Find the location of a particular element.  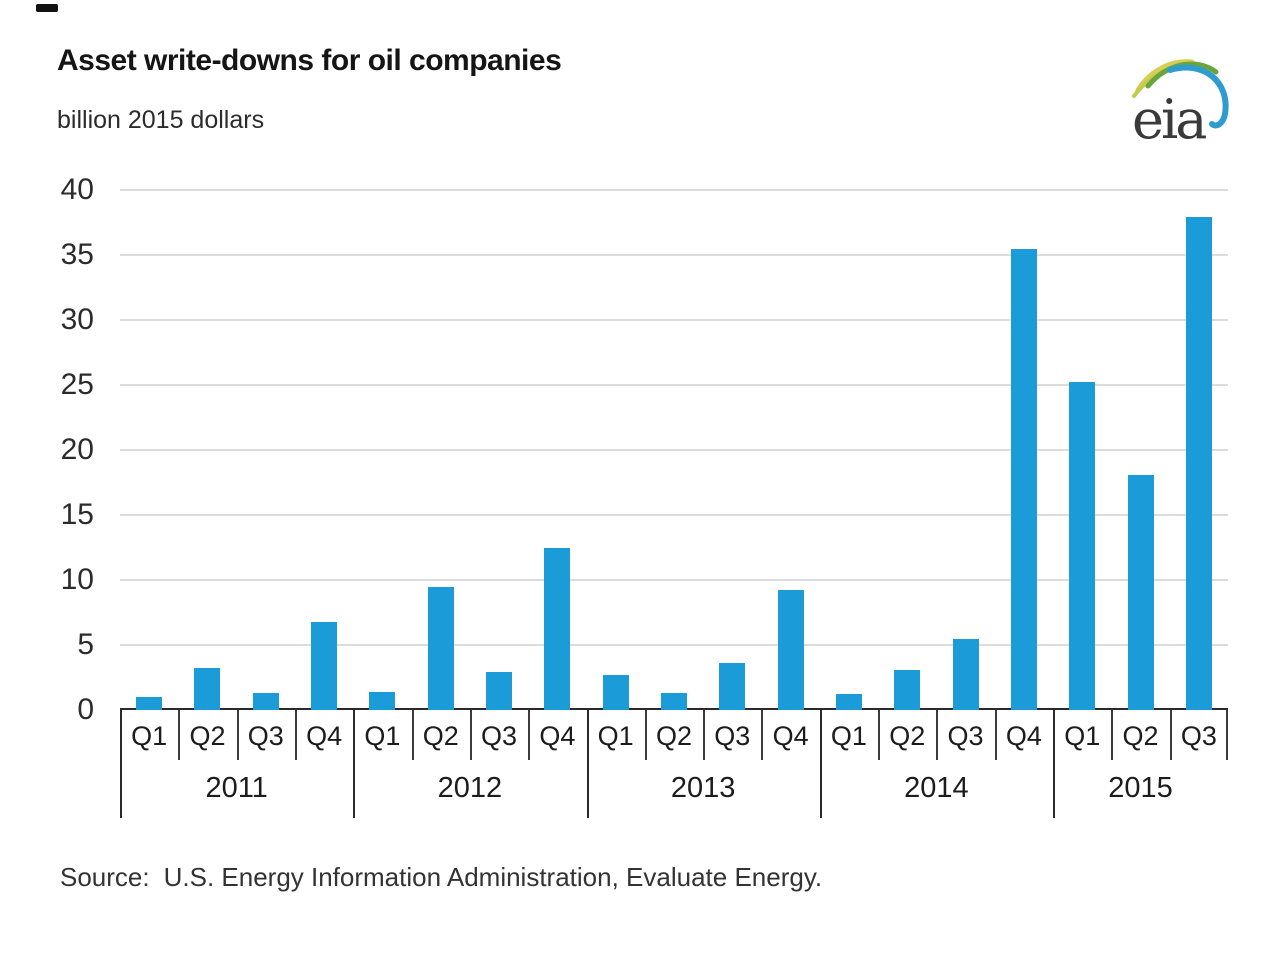

bar-2011-Q4 is located at coordinates (324, 665).